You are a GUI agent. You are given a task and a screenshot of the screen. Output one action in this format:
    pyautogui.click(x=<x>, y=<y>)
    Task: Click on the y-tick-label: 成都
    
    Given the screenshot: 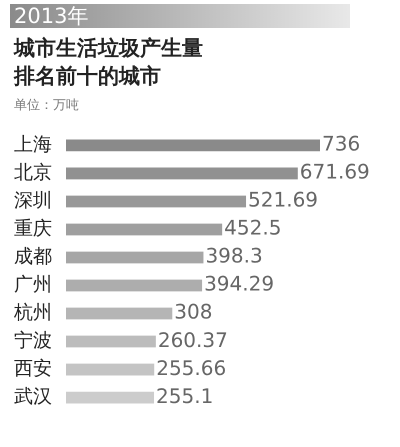 What is the action you would take?
    pyautogui.click(x=33, y=256)
    